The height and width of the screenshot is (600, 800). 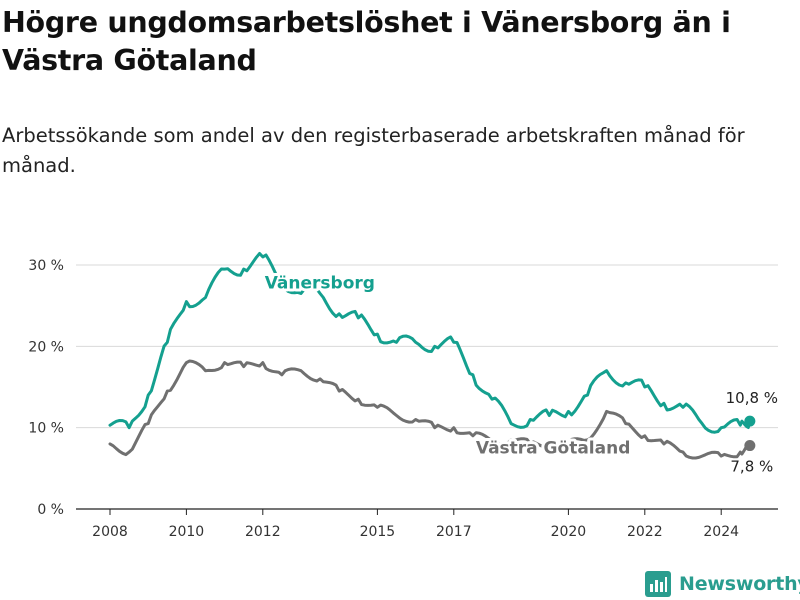 I want to click on series-end-label: 7,8 %, so click(x=751, y=467).